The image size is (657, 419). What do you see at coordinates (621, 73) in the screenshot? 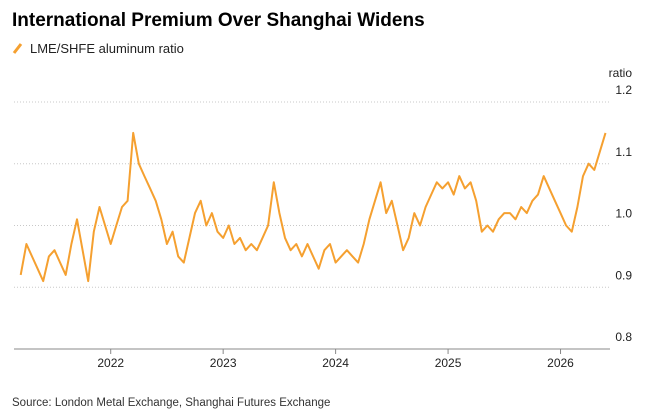
I see `y-axis-label: ratio` at bounding box center [621, 73].